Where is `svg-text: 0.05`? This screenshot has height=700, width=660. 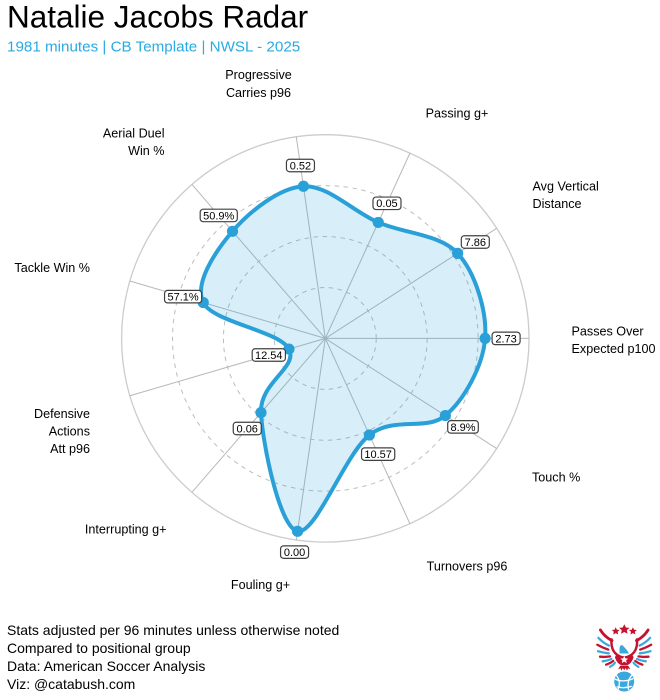
svg-text: 0.05 is located at coordinates (386, 204).